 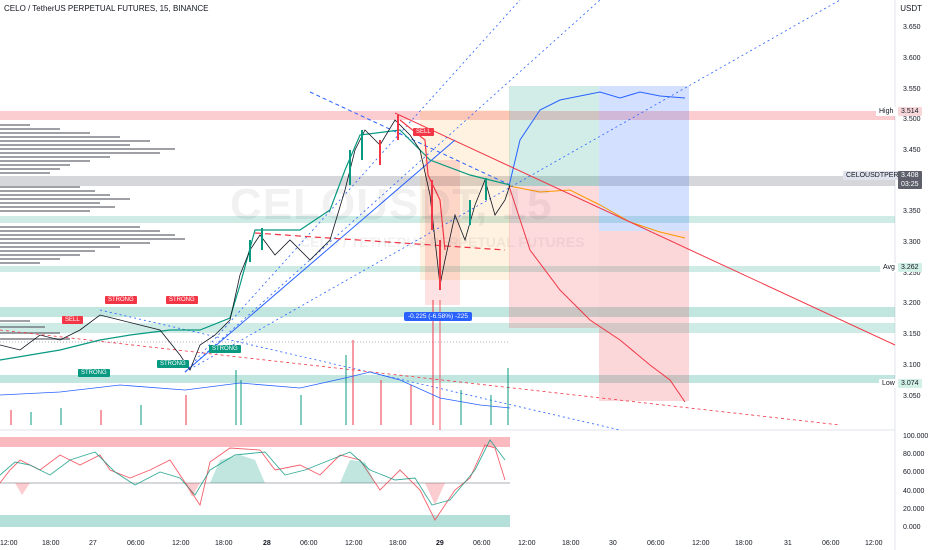 What do you see at coordinates (440, 543) in the screenshot?
I see `time-tick: 29` at bounding box center [440, 543].